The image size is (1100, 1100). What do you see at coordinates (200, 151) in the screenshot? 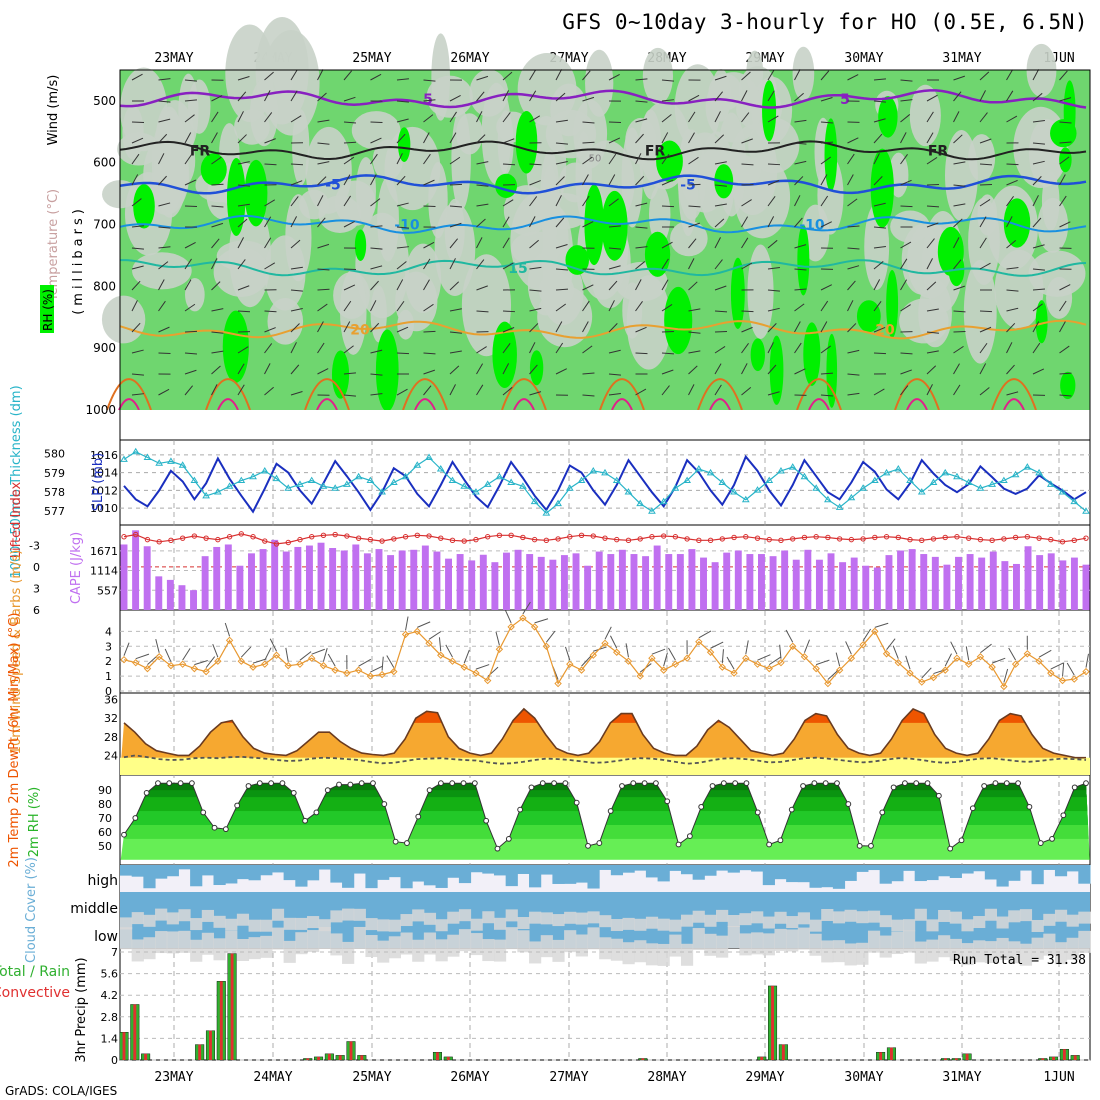
I see `isotherm-label: FR` at bounding box center [200, 151].